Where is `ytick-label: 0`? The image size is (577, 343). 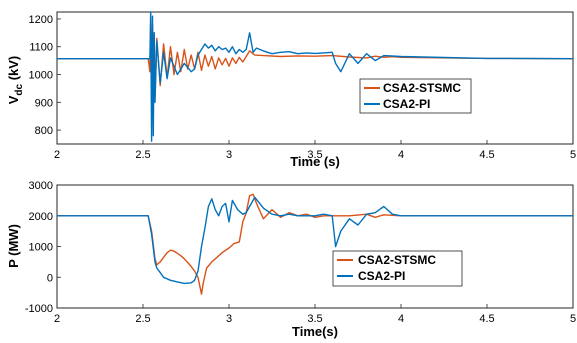
ytick-label: 0 is located at coordinates (50, 278).